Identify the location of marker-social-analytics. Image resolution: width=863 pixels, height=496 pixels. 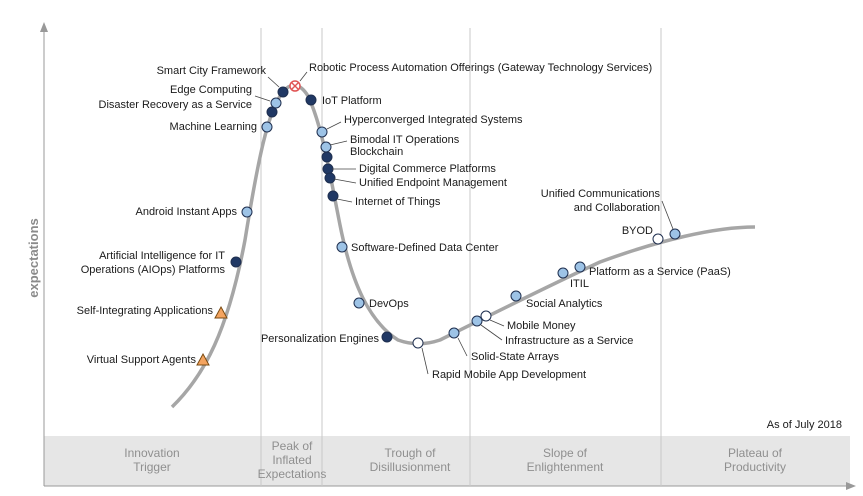
(516, 296).